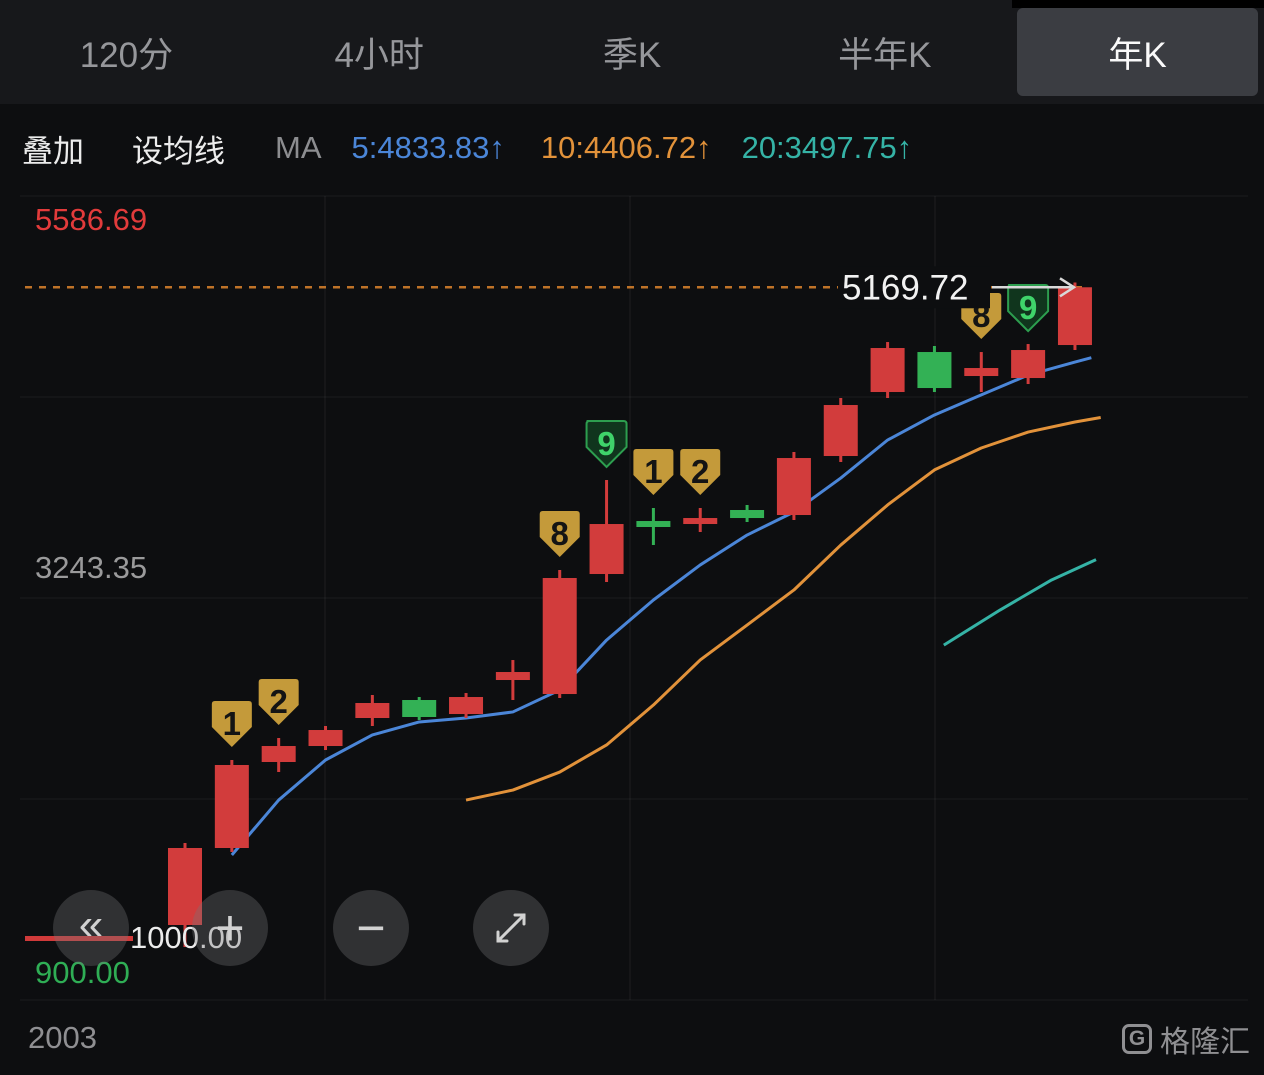 This screenshot has width=1264, height=1075. What do you see at coordinates (905, 287) in the screenshot?
I see `current-price-label: 5169.72` at bounding box center [905, 287].